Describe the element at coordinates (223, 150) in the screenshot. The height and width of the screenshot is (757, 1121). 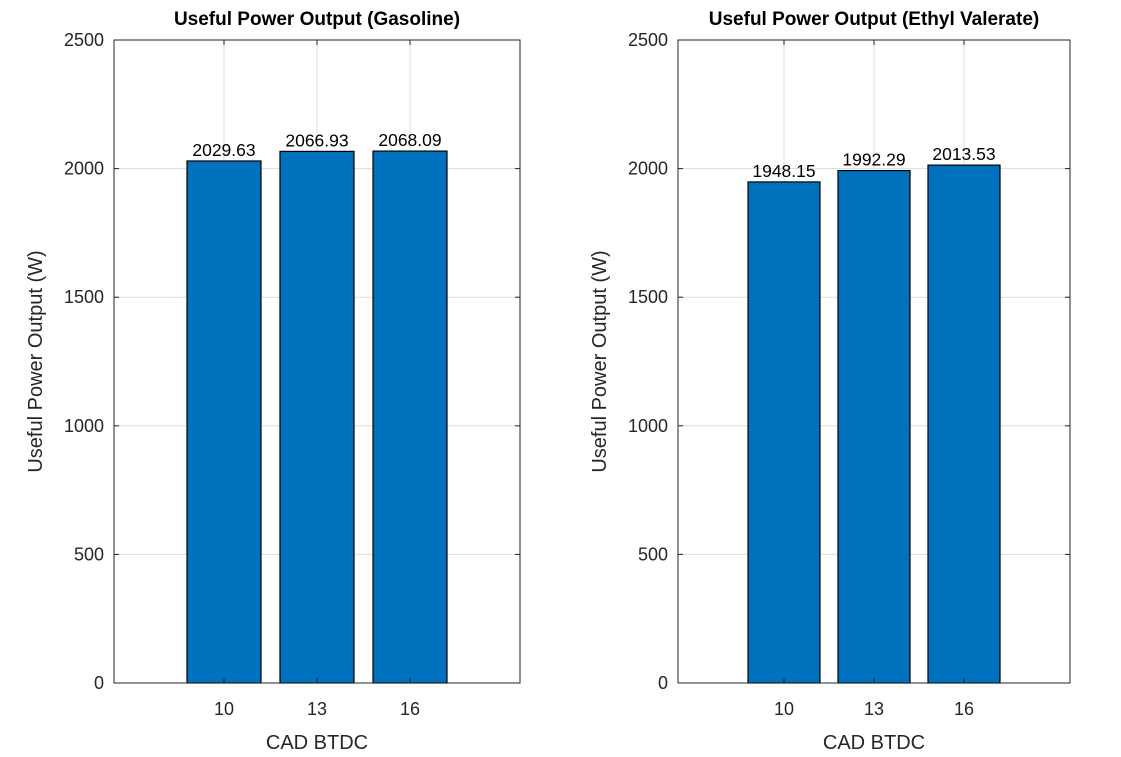
I see `data-label: 2029.63` at that location.